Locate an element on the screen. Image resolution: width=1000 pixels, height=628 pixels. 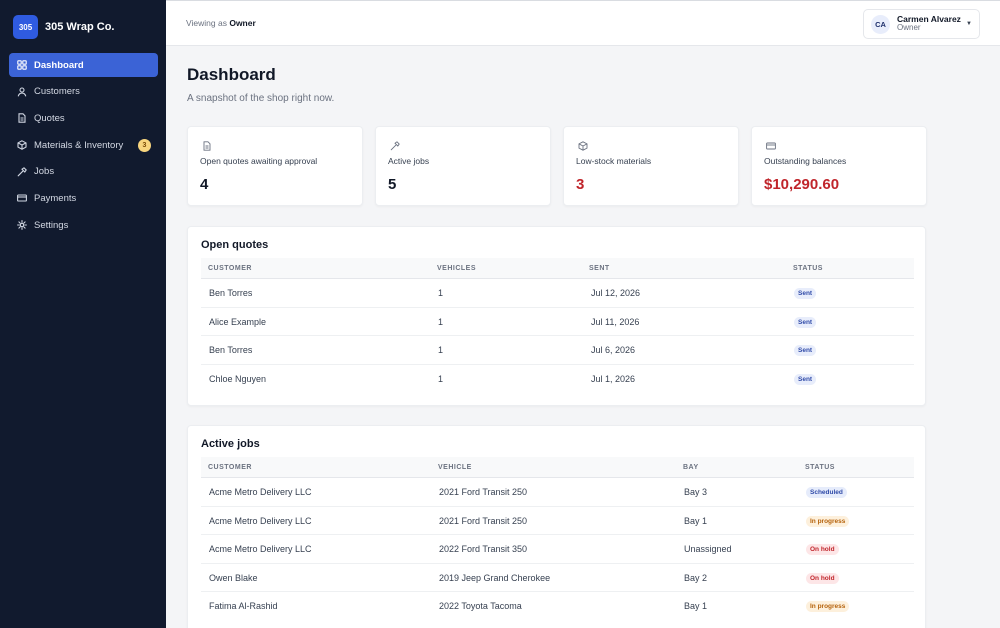
user-info: Carmen Alvarez Owner is located at coordinates (929, 23).